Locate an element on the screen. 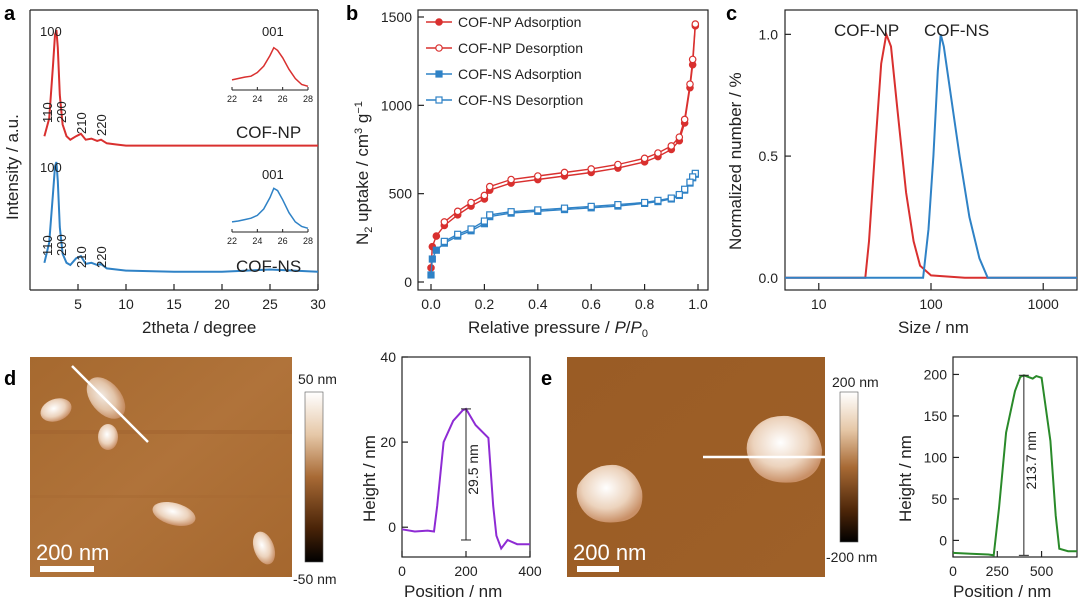 The height and width of the screenshot is (603, 1080). a-inset-tick-label: 24 is located at coordinates (257, 241).